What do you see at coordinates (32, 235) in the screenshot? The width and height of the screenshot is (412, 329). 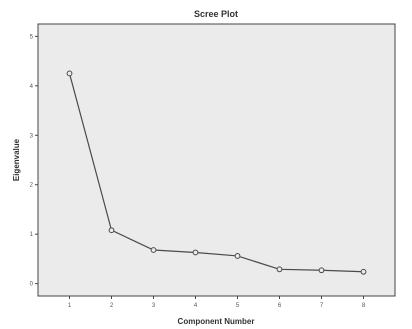 I see `y-tick-label: 1` at bounding box center [32, 235].